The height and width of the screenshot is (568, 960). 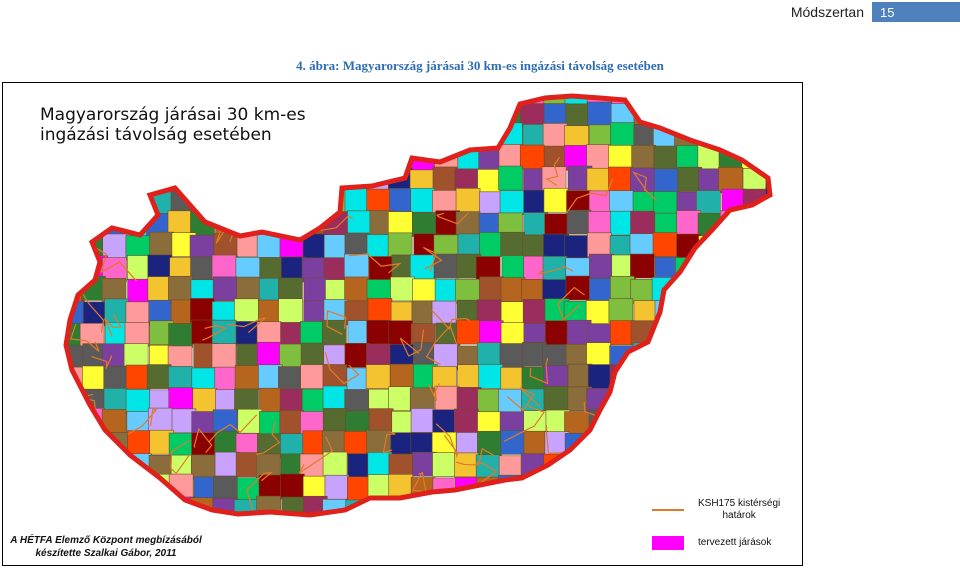 I want to click on page-number-badge: 15, so click(x=916, y=12).